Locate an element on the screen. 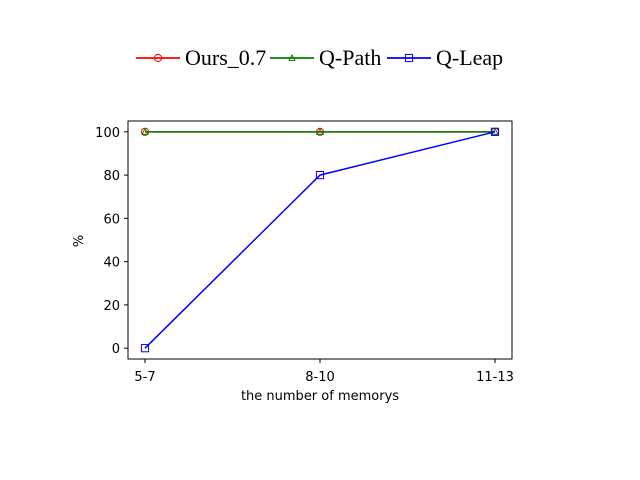 The height and width of the screenshot is (480, 640). y-tick-label: 80 is located at coordinates (111, 176).